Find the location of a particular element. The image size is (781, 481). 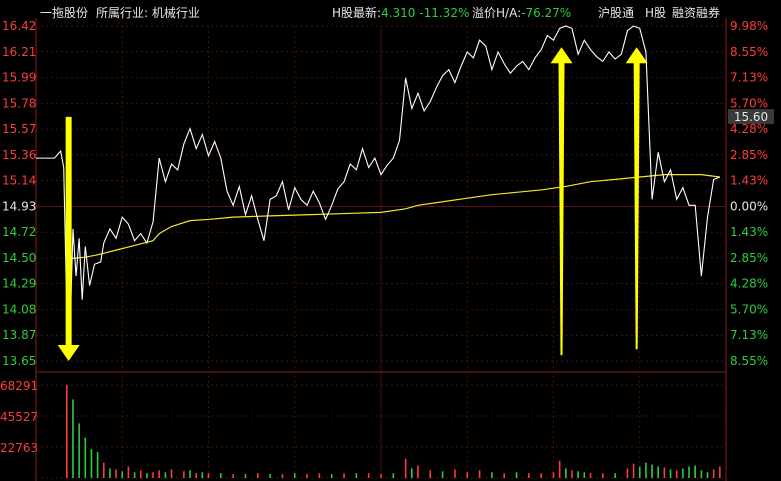

average-price-line is located at coordinates (393, 217).